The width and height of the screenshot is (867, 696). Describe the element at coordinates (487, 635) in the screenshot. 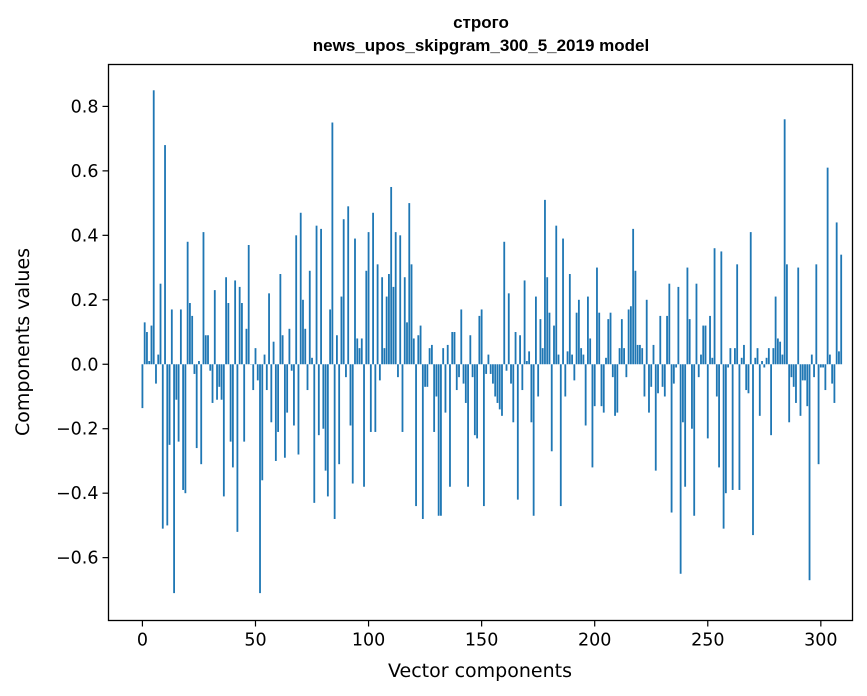

I see `x-axis-ticks: 0 50 100 150 200 250 300` at that location.